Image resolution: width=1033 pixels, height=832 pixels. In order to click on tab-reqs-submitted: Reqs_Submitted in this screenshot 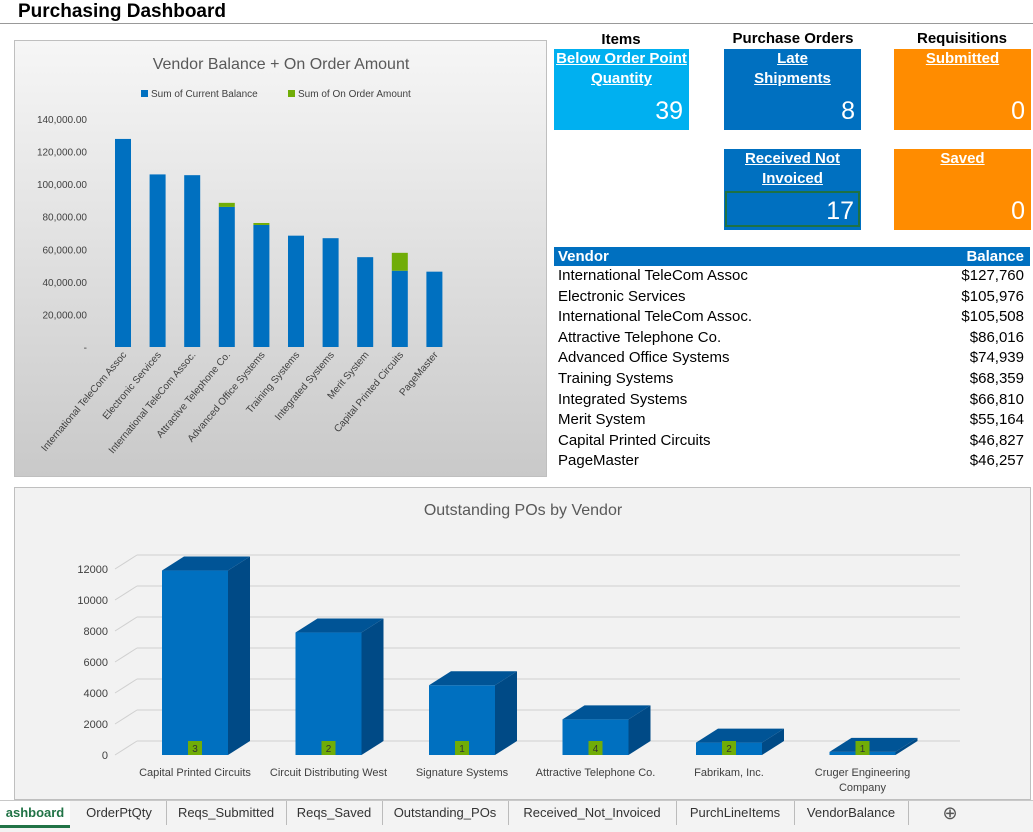, I will do `click(226, 813)`.